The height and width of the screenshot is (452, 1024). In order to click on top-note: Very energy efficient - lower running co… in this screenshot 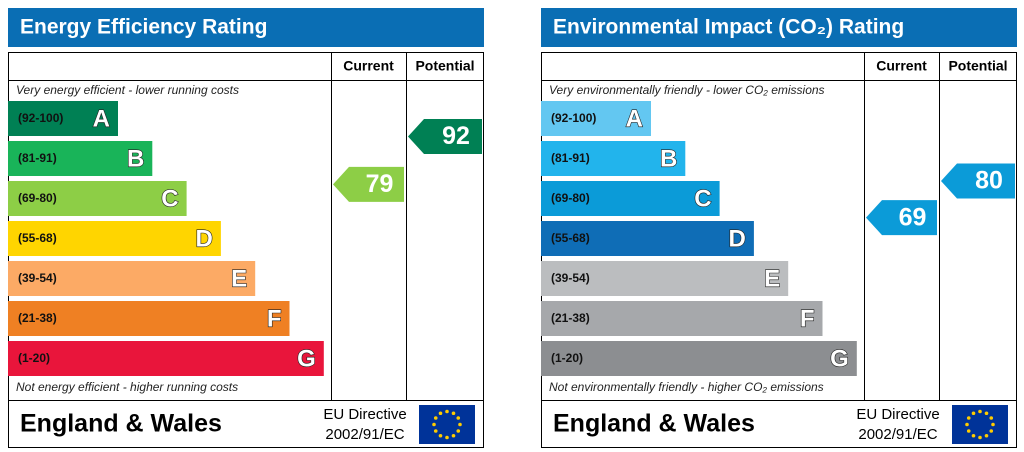, I will do `click(127, 90)`.